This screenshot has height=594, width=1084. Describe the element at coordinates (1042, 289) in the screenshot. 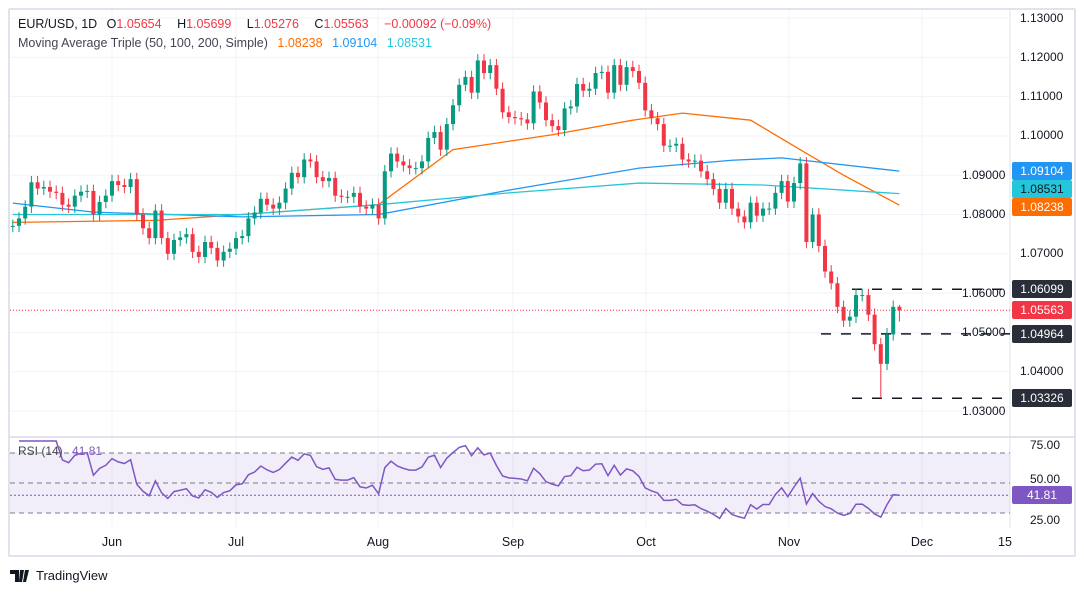

I see `resistance-level-badge: 1.06099` at that location.